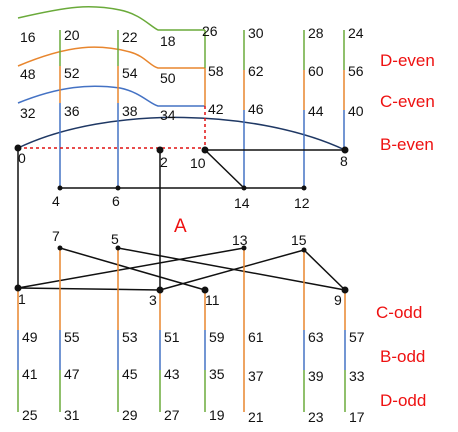 The width and height of the screenshot is (458, 432). Describe the element at coordinates (357, 337) in the screenshot. I see `label-57: 57` at that location.